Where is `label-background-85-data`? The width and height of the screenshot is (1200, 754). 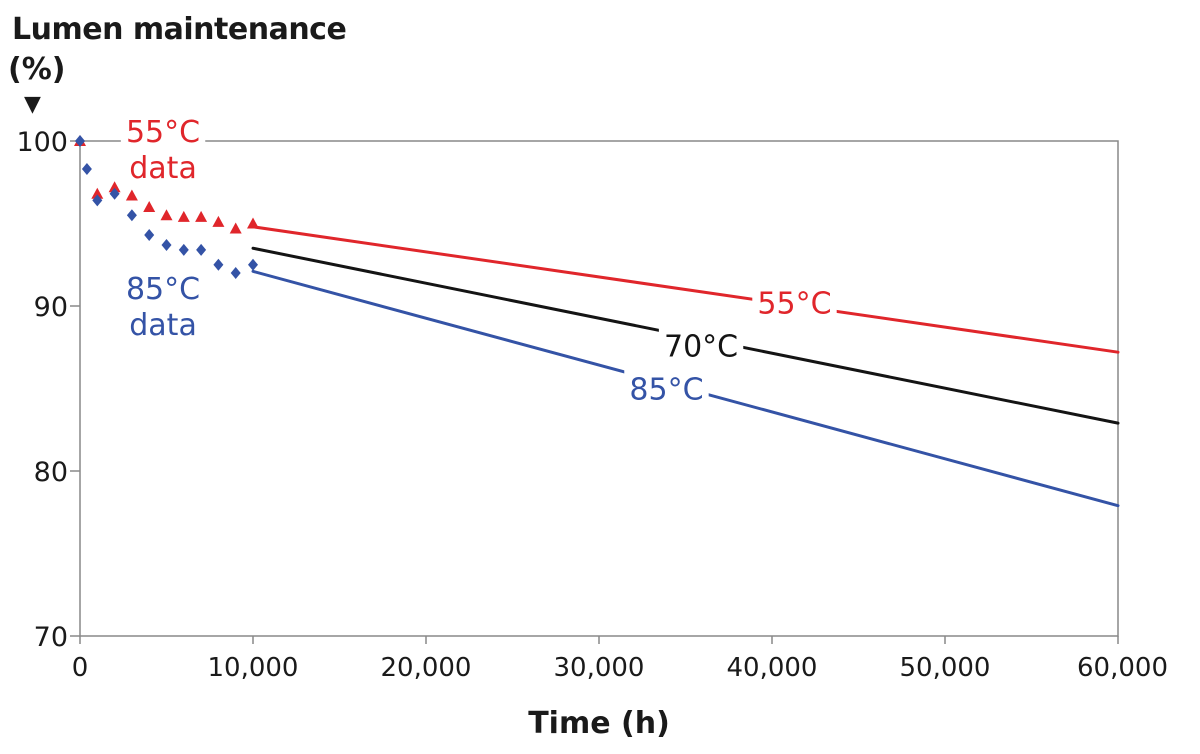 label-background-85-data is located at coordinates (163, 306).